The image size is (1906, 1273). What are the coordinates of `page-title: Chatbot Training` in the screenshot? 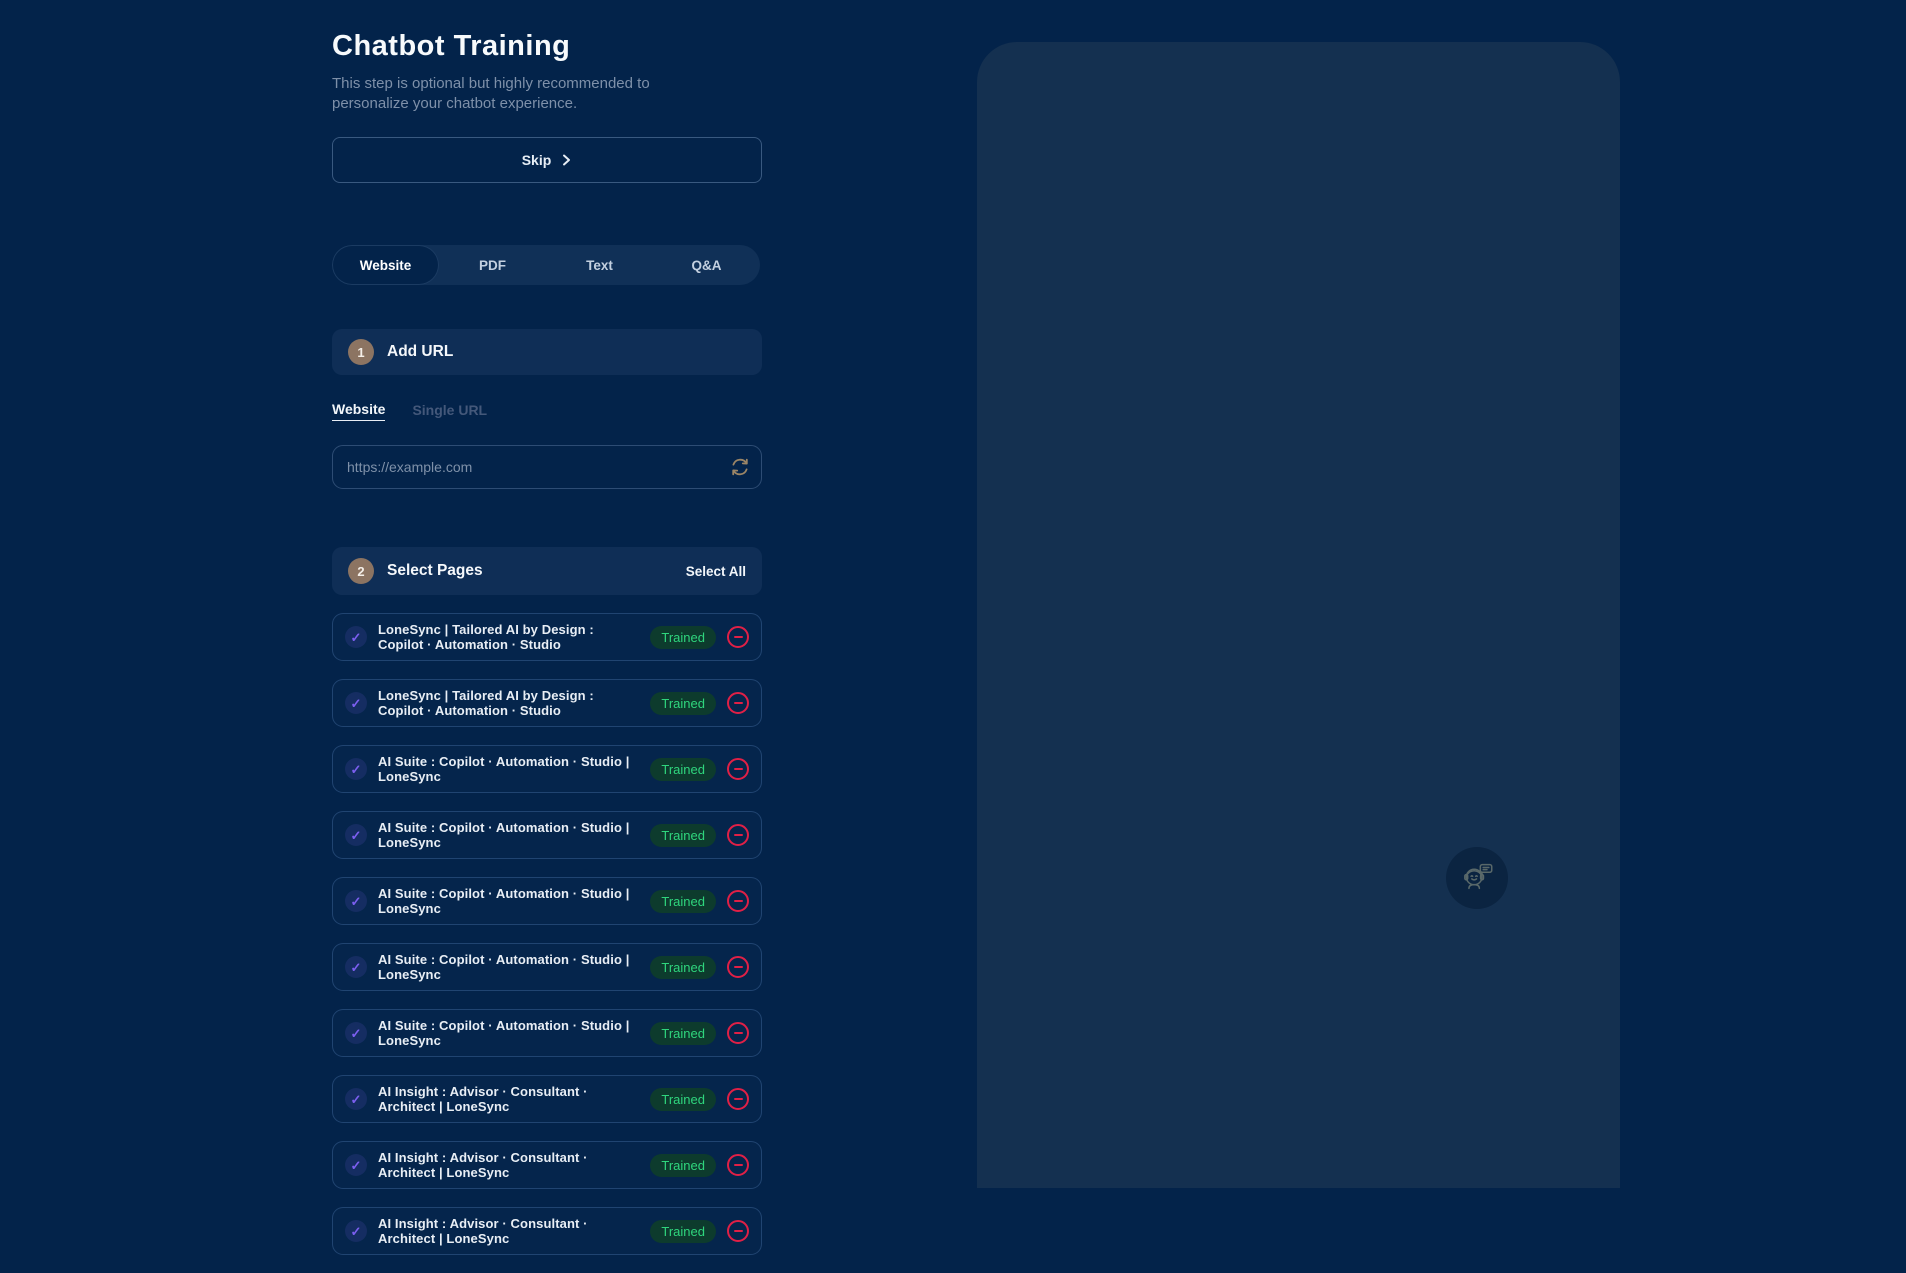 It's located at (451, 46).